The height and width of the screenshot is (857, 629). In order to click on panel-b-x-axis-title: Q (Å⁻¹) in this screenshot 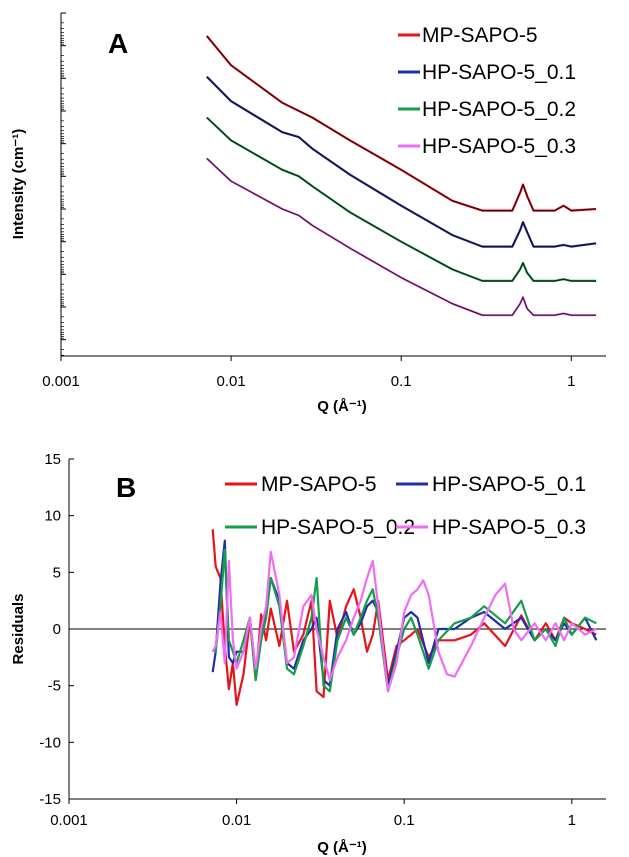, I will do `click(342, 847)`.